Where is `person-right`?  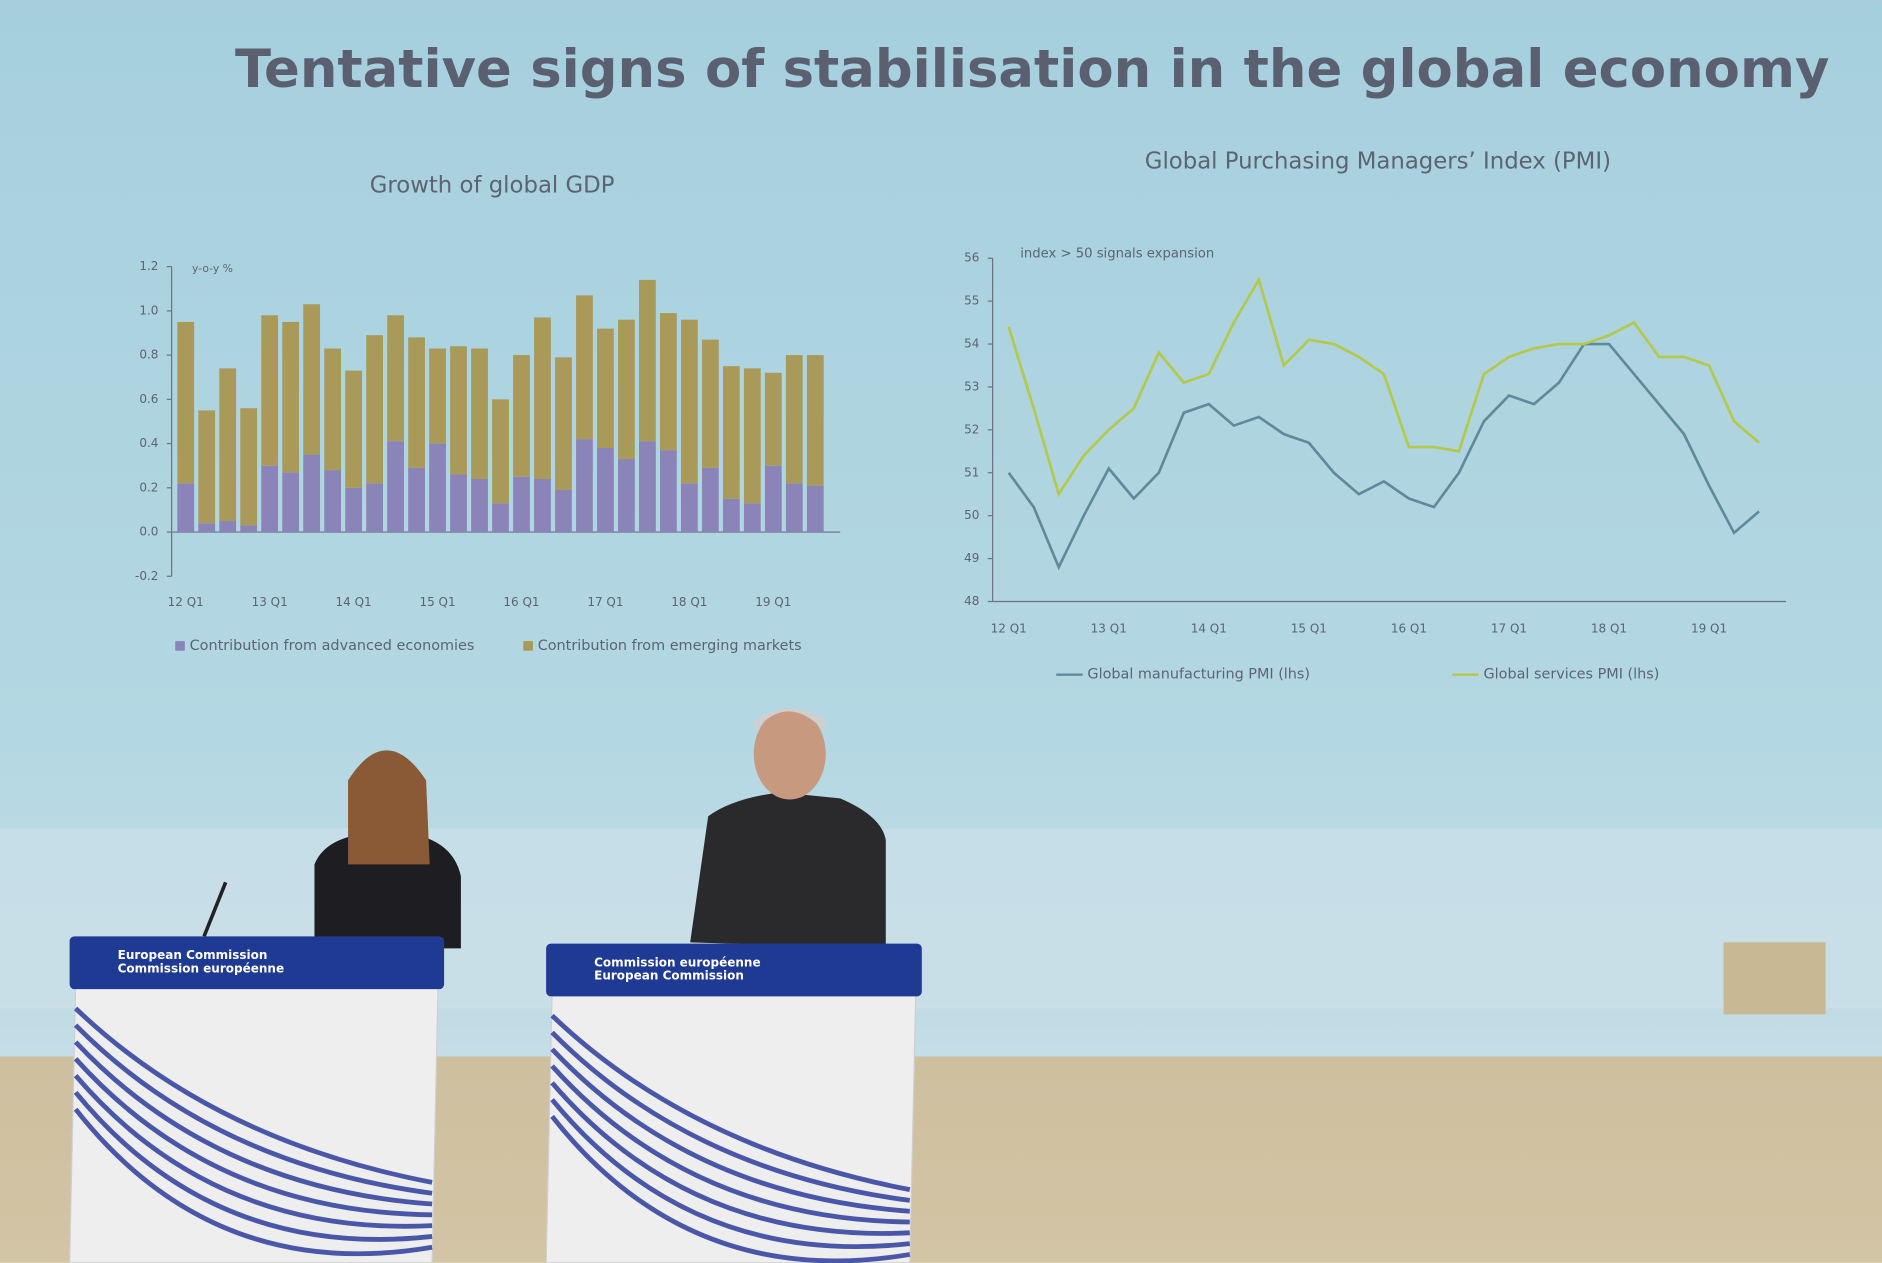
person-right is located at coordinates (788, 870).